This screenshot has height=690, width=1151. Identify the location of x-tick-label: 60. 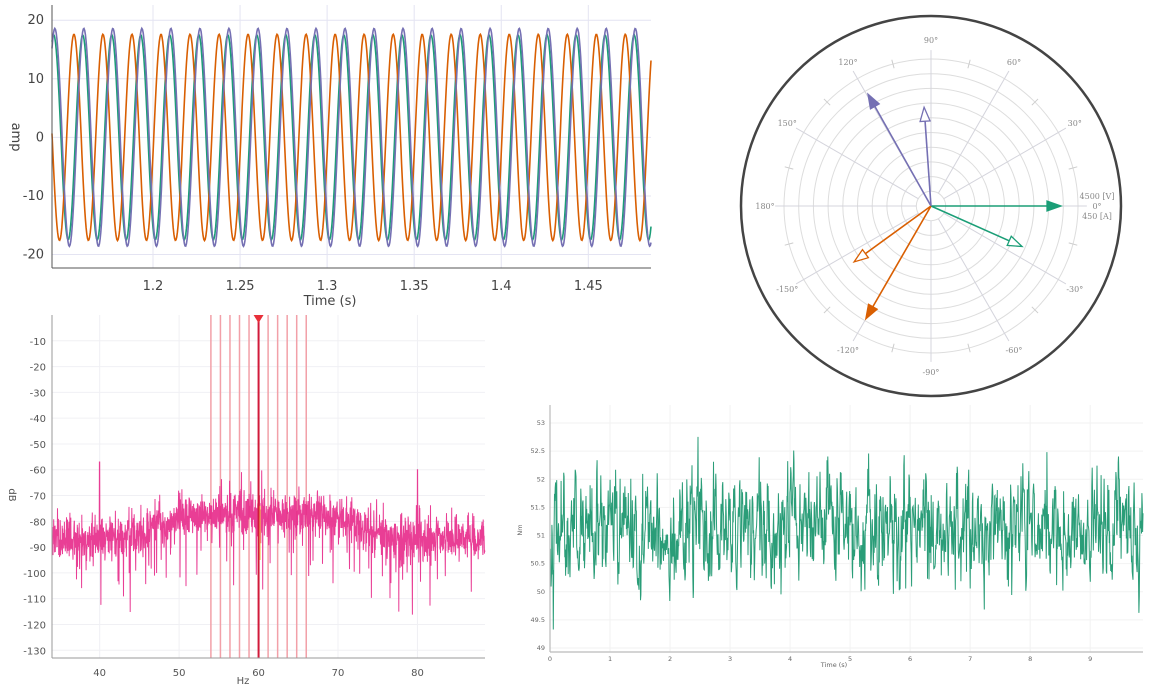
(258, 673).